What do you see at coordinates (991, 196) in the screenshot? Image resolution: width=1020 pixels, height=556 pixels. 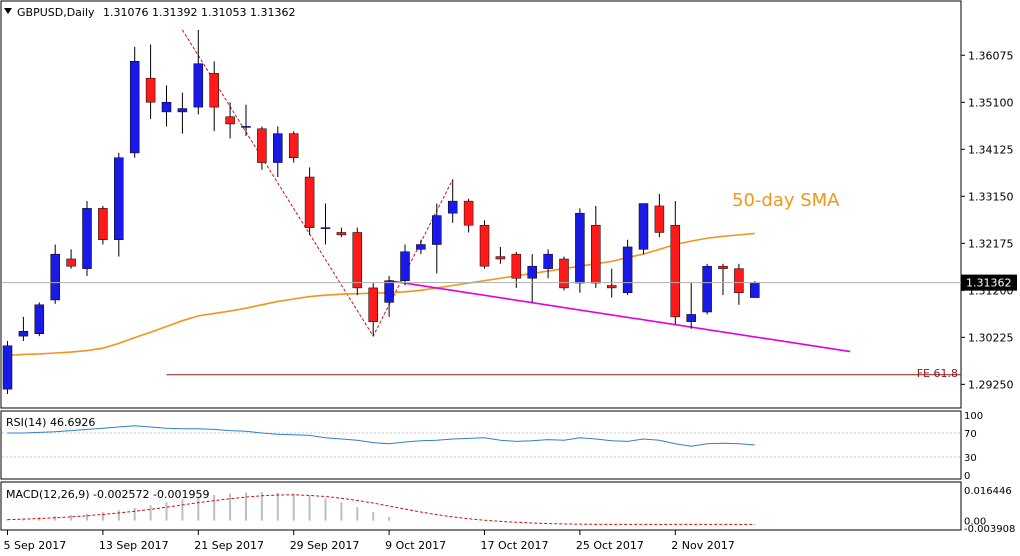 I see `price-tick-label: 1.33150` at bounding box center [991, 196].